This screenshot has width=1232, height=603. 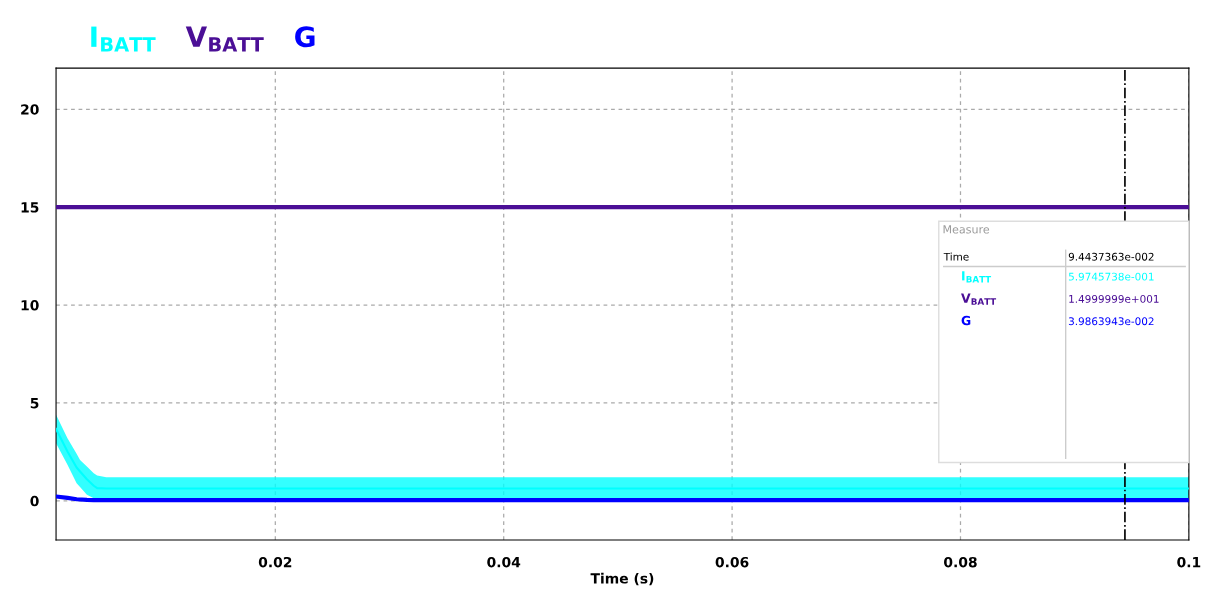 What do you see at coordinates (977, 277) in the screenshot?
I see `annotation: I$_{BATT}$` at bounding box center [977, 277].